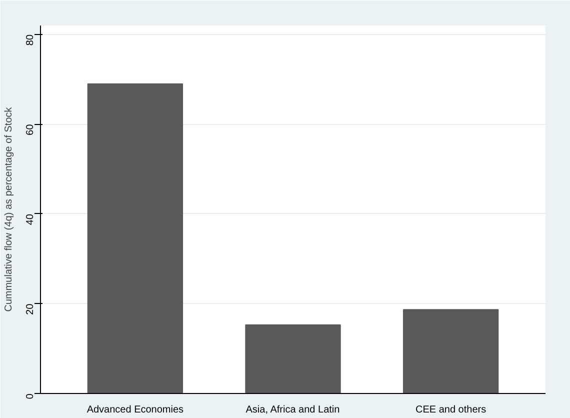 The width and height of the screenshot is (570, 418). I want to click on x-tick-label: CEE and others, so click(451, 410).